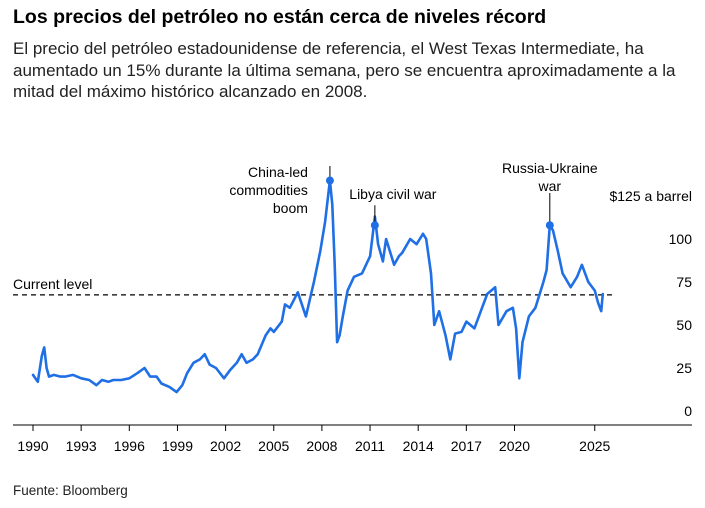 The image size is (705, 508). What do you see at coordinates (684, 282) in the screenshot?
I see `y-tick-label: 75` at bounding box center [684, 282].